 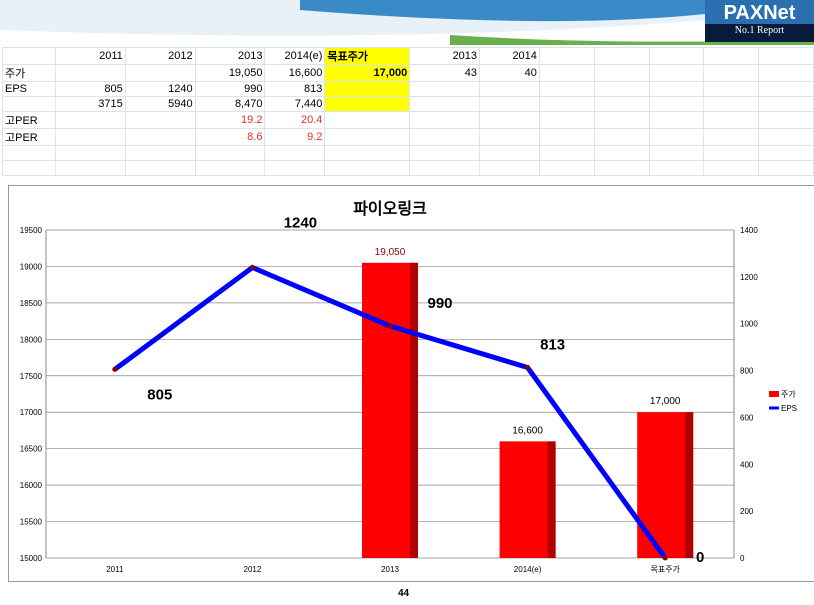 I want to click on sheet-cell: 주가, so click(x=29, y=73).